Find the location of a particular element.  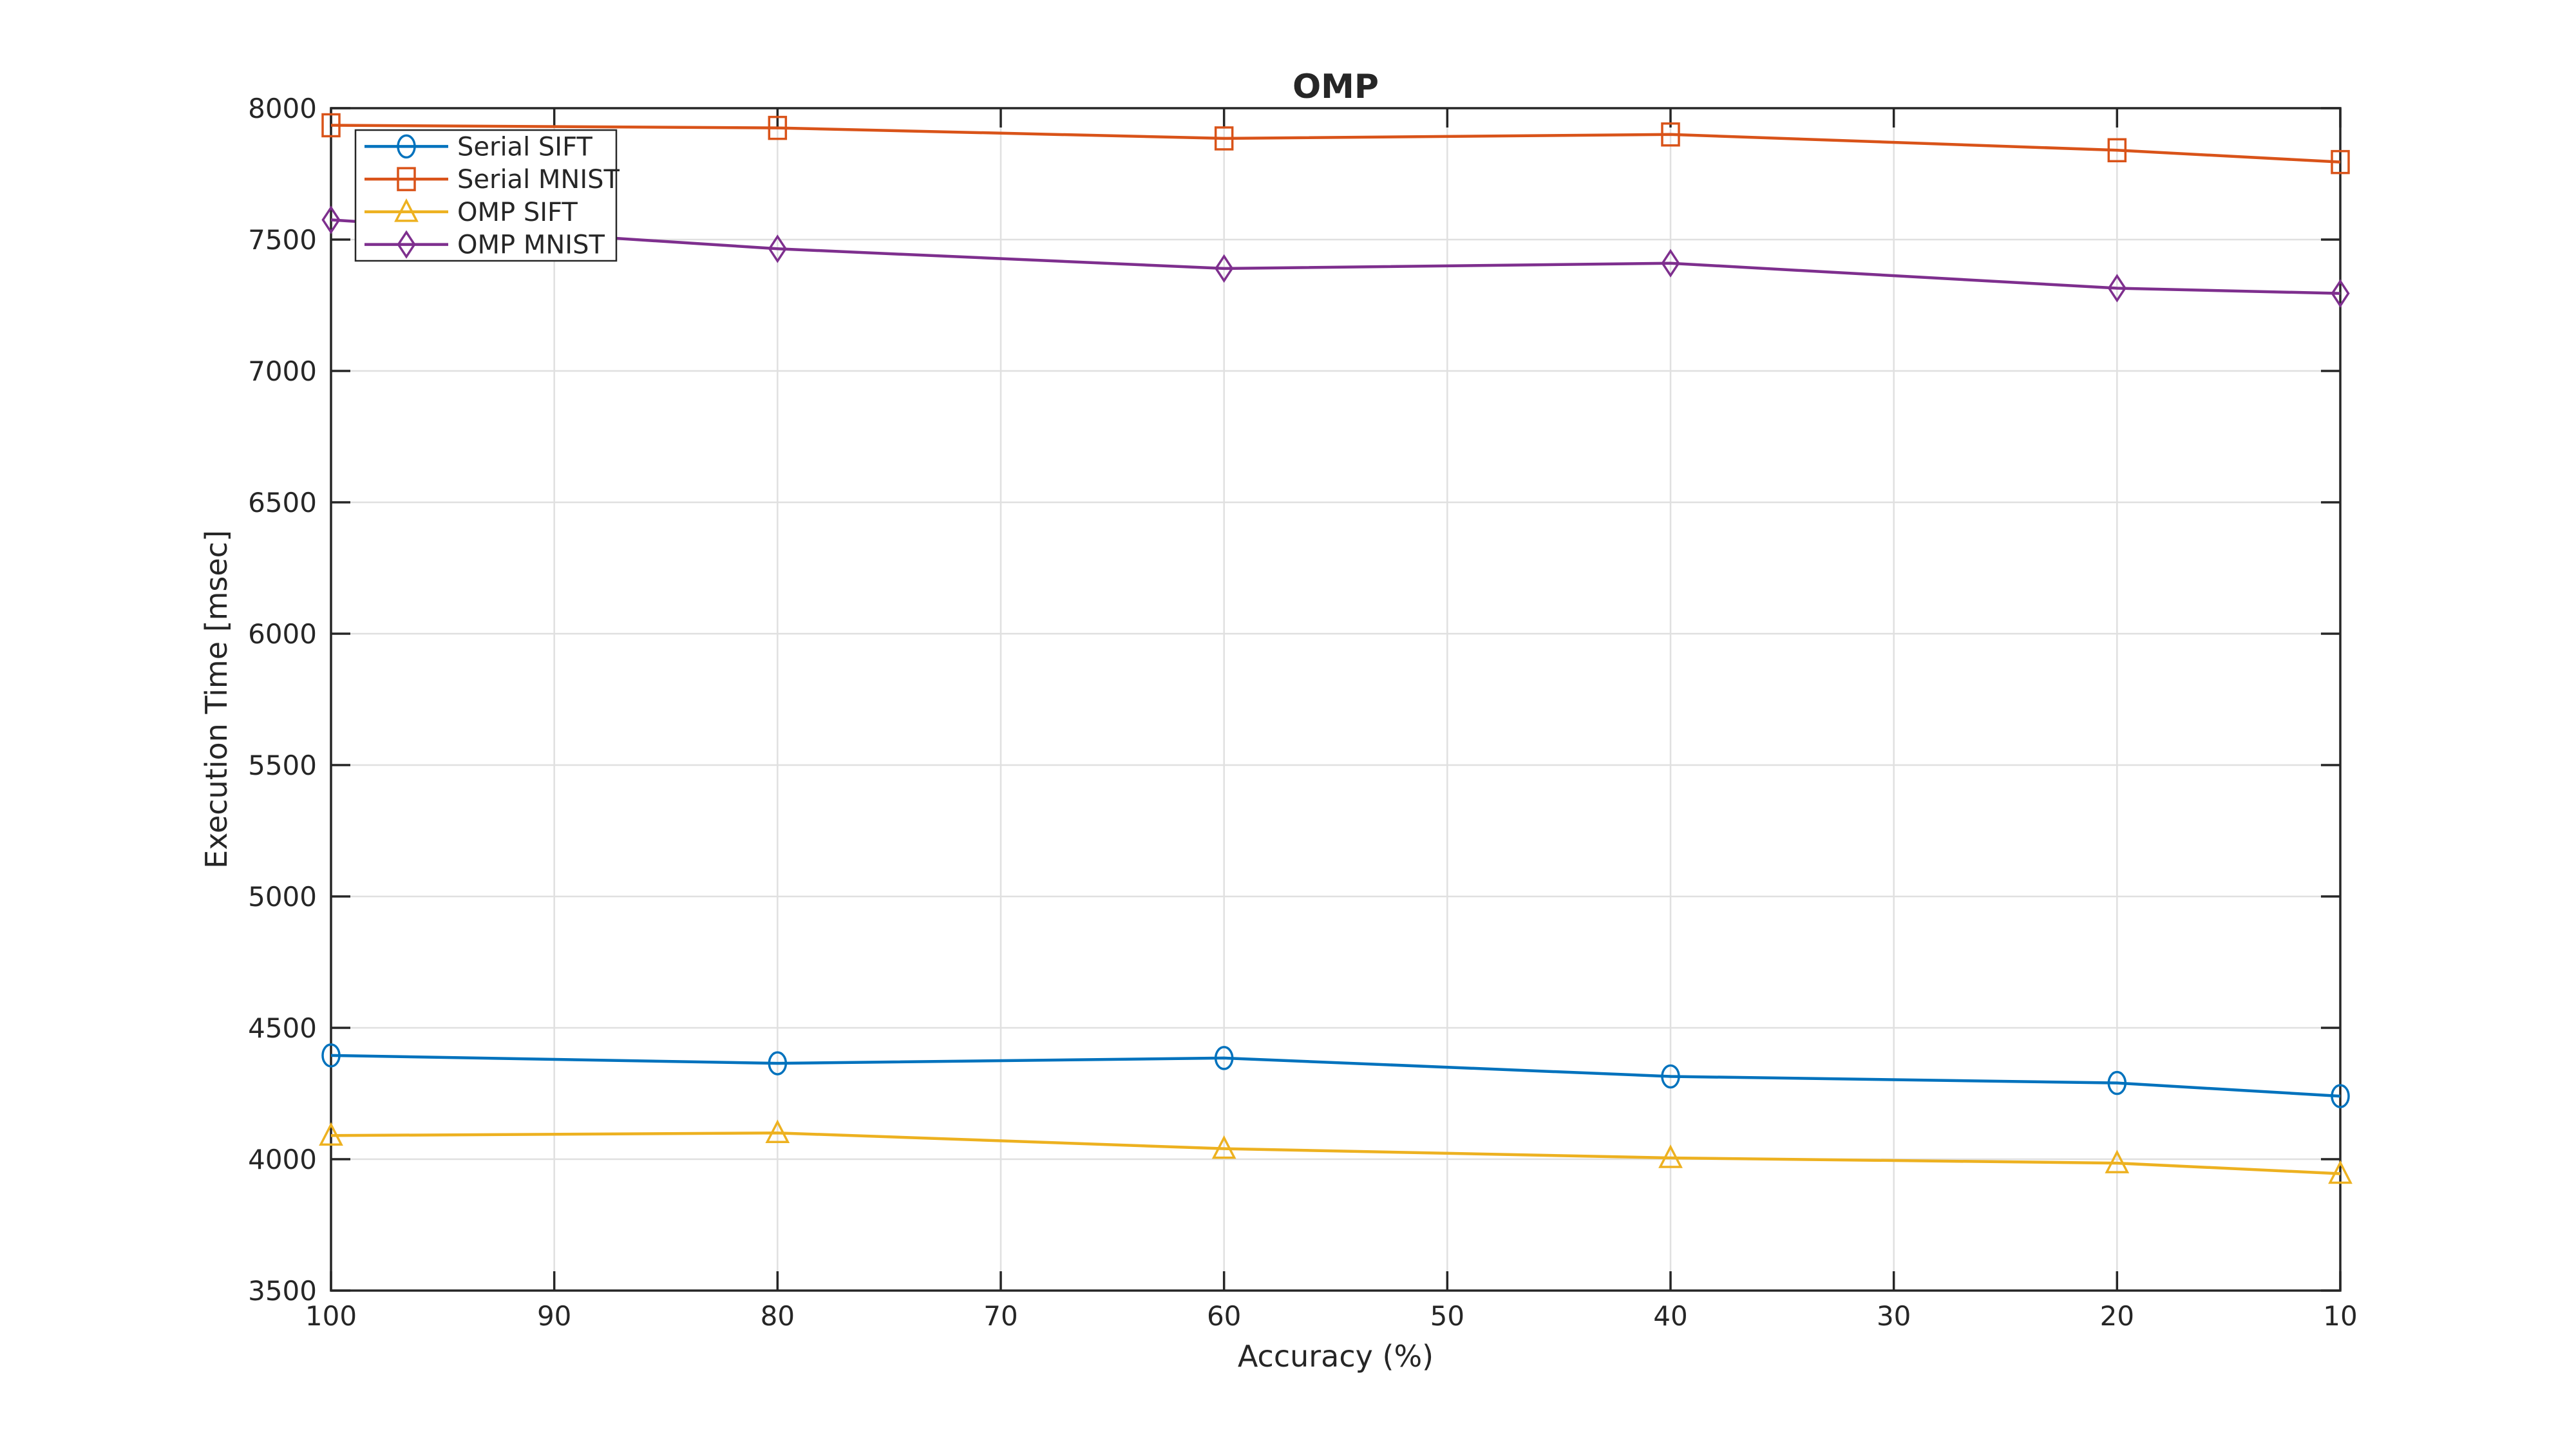

y-tick-label: 4500 is located at coordinates (282, 1028).